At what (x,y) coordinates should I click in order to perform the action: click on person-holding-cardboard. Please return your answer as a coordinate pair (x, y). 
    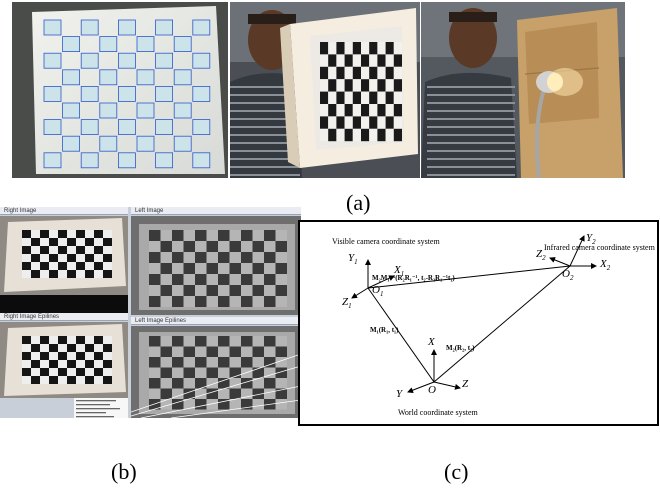
    Looking at the image, I should click on (523, 90).